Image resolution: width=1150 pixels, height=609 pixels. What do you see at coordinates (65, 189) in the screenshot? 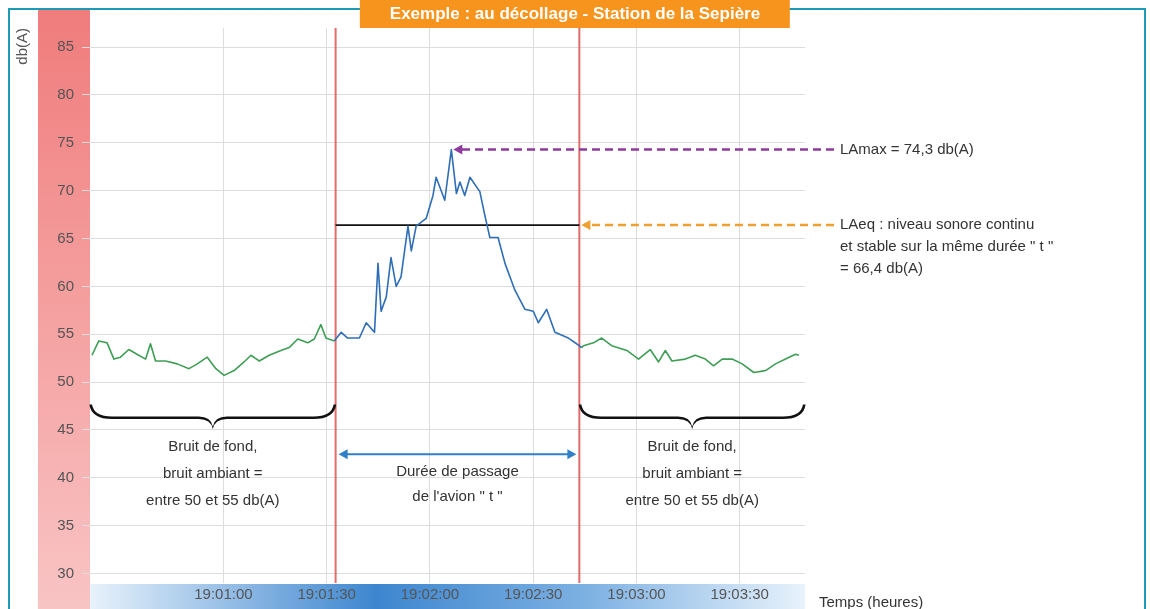
I see `y-tick-label: 70` at bounding box center [65, 189].